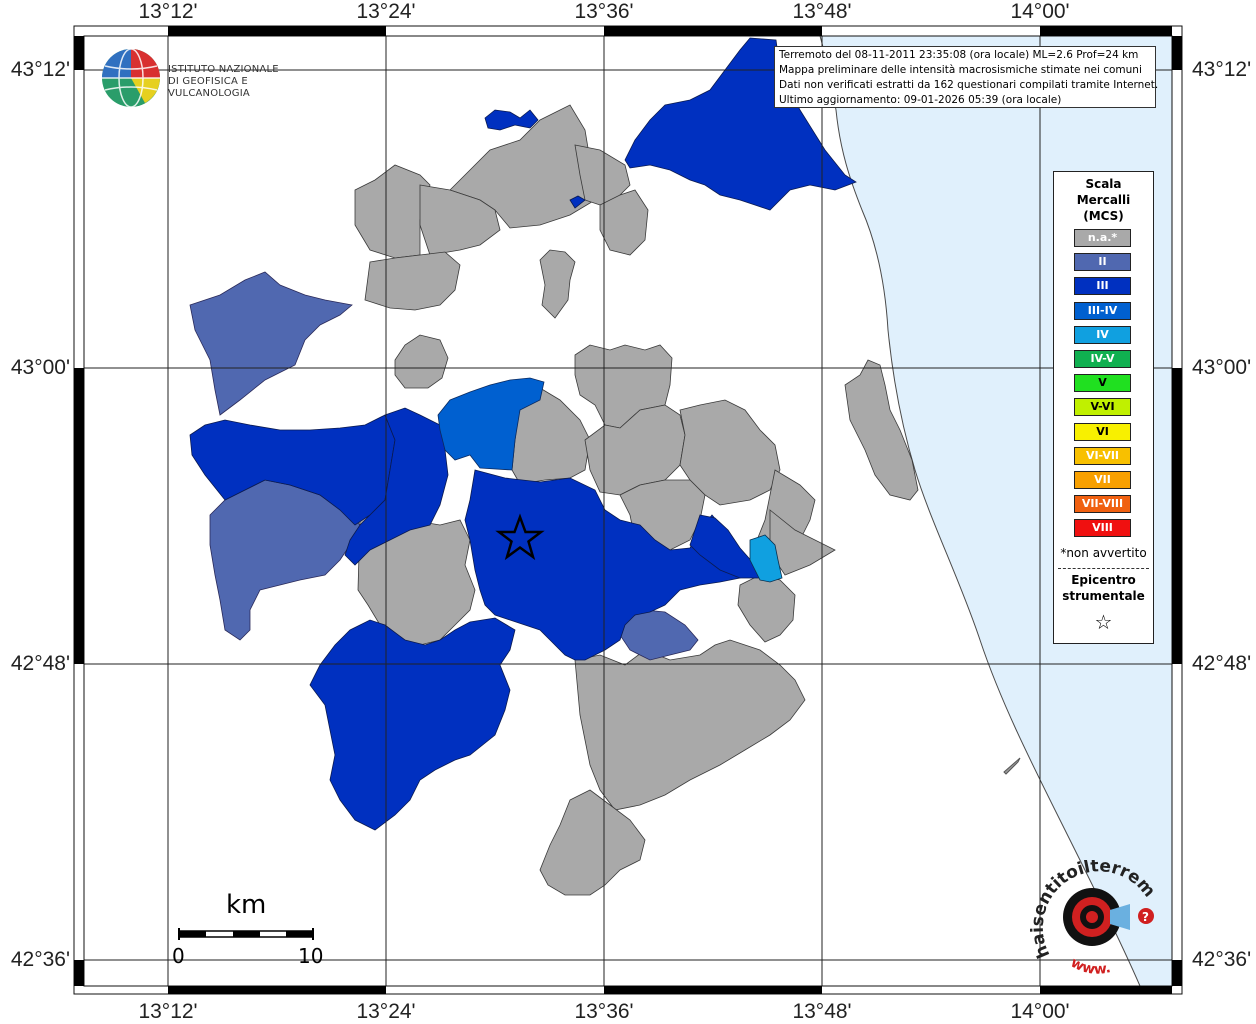  I want to click on legend-item: VI, so click(1102, 431).